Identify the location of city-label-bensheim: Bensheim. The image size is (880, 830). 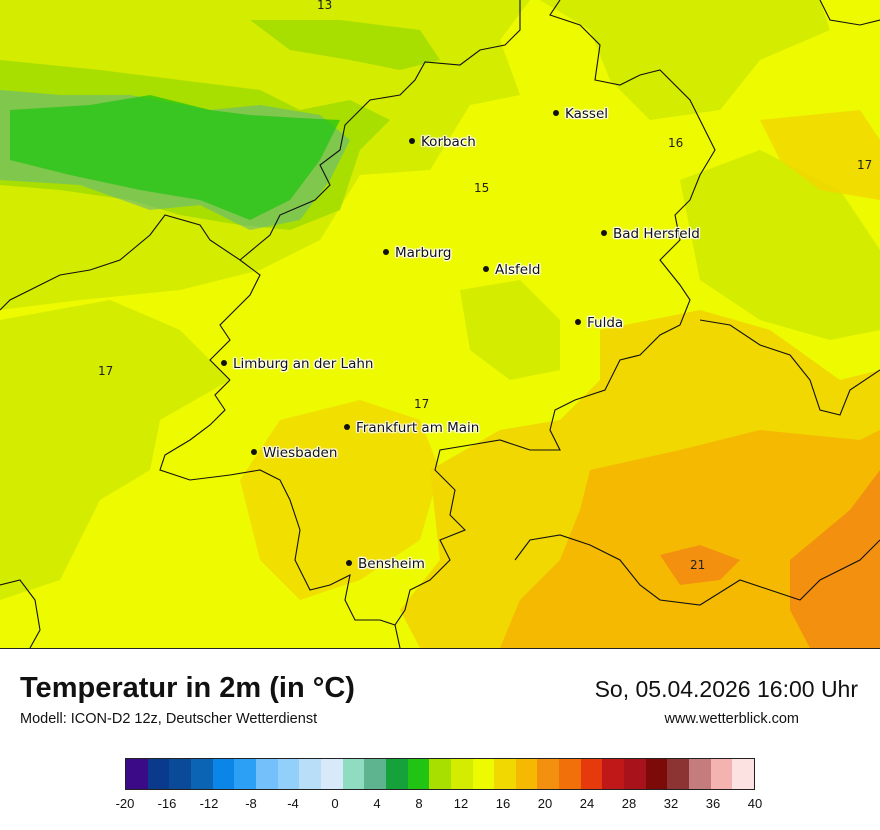
(385, 564).